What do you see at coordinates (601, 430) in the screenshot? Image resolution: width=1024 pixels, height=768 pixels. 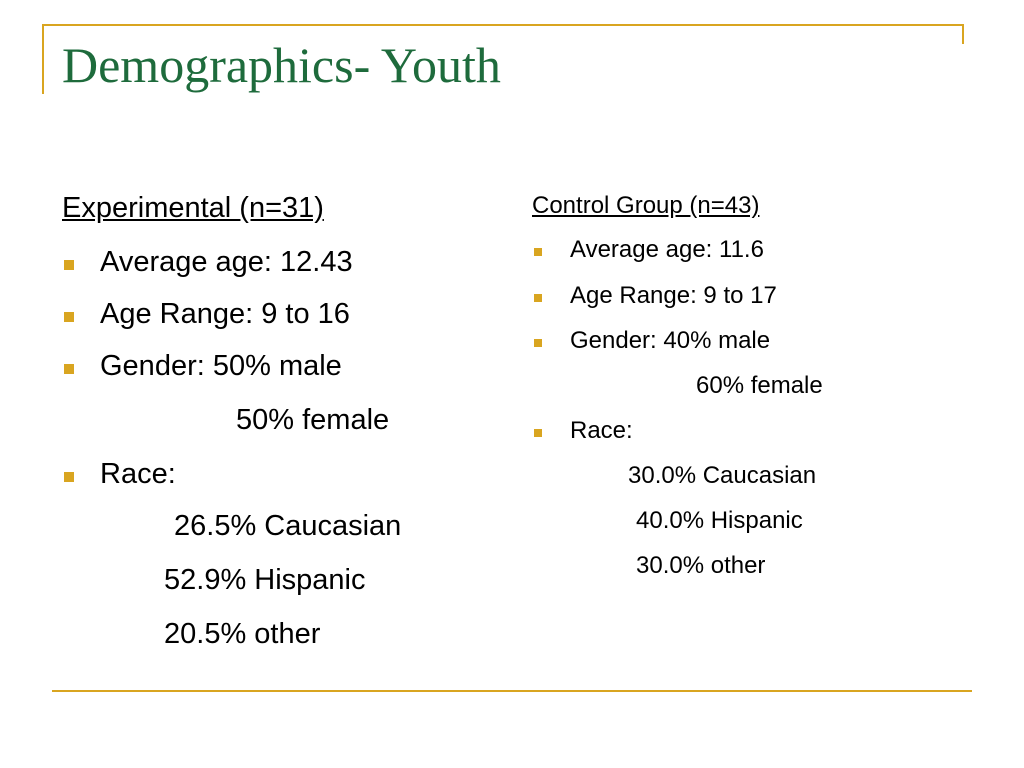 I see `control-race-label: Race:` at bounding box center [601, 430].